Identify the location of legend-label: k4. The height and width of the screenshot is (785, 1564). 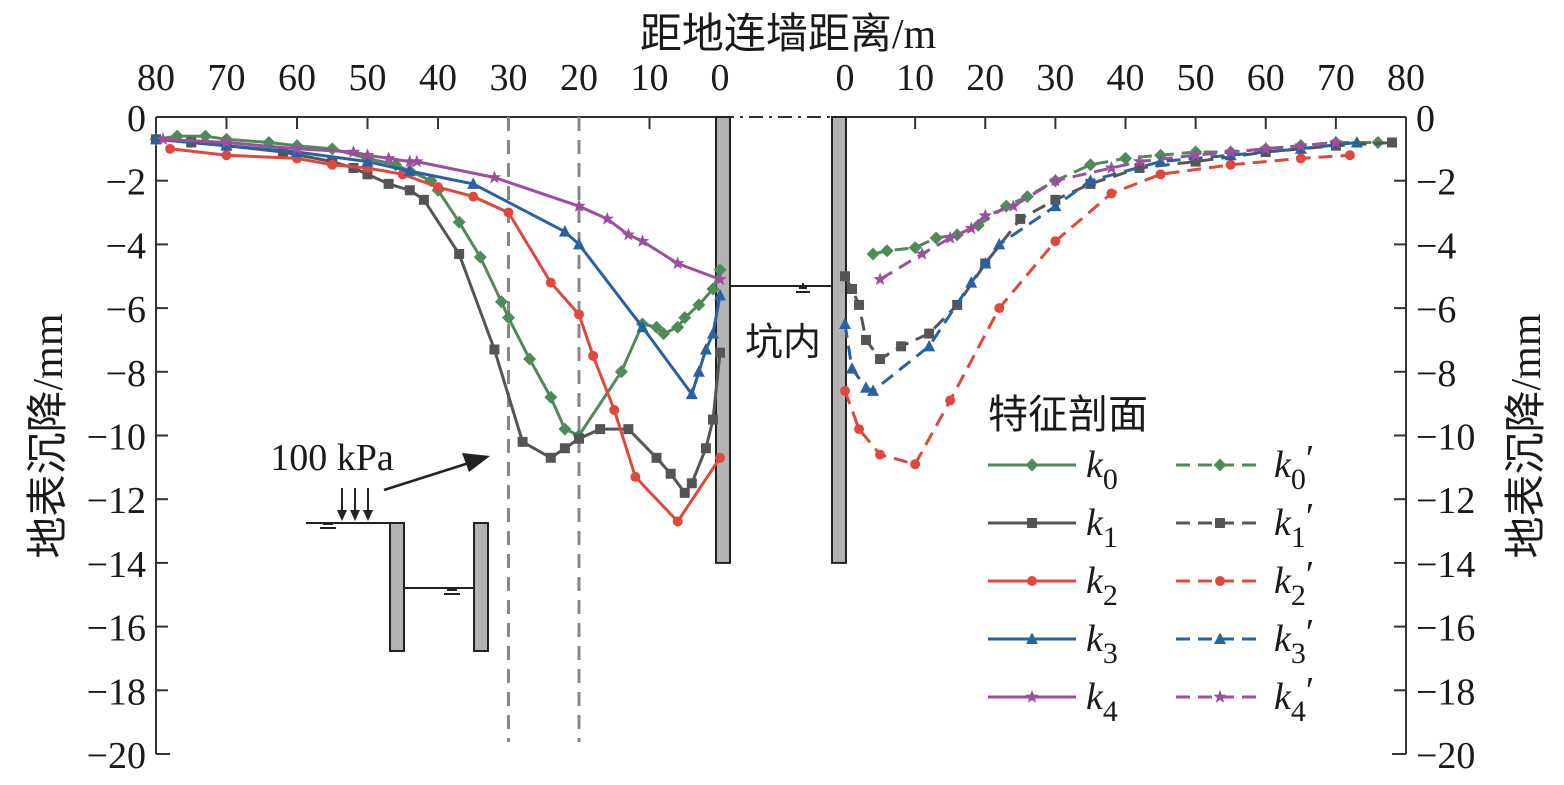
(1102, 702).